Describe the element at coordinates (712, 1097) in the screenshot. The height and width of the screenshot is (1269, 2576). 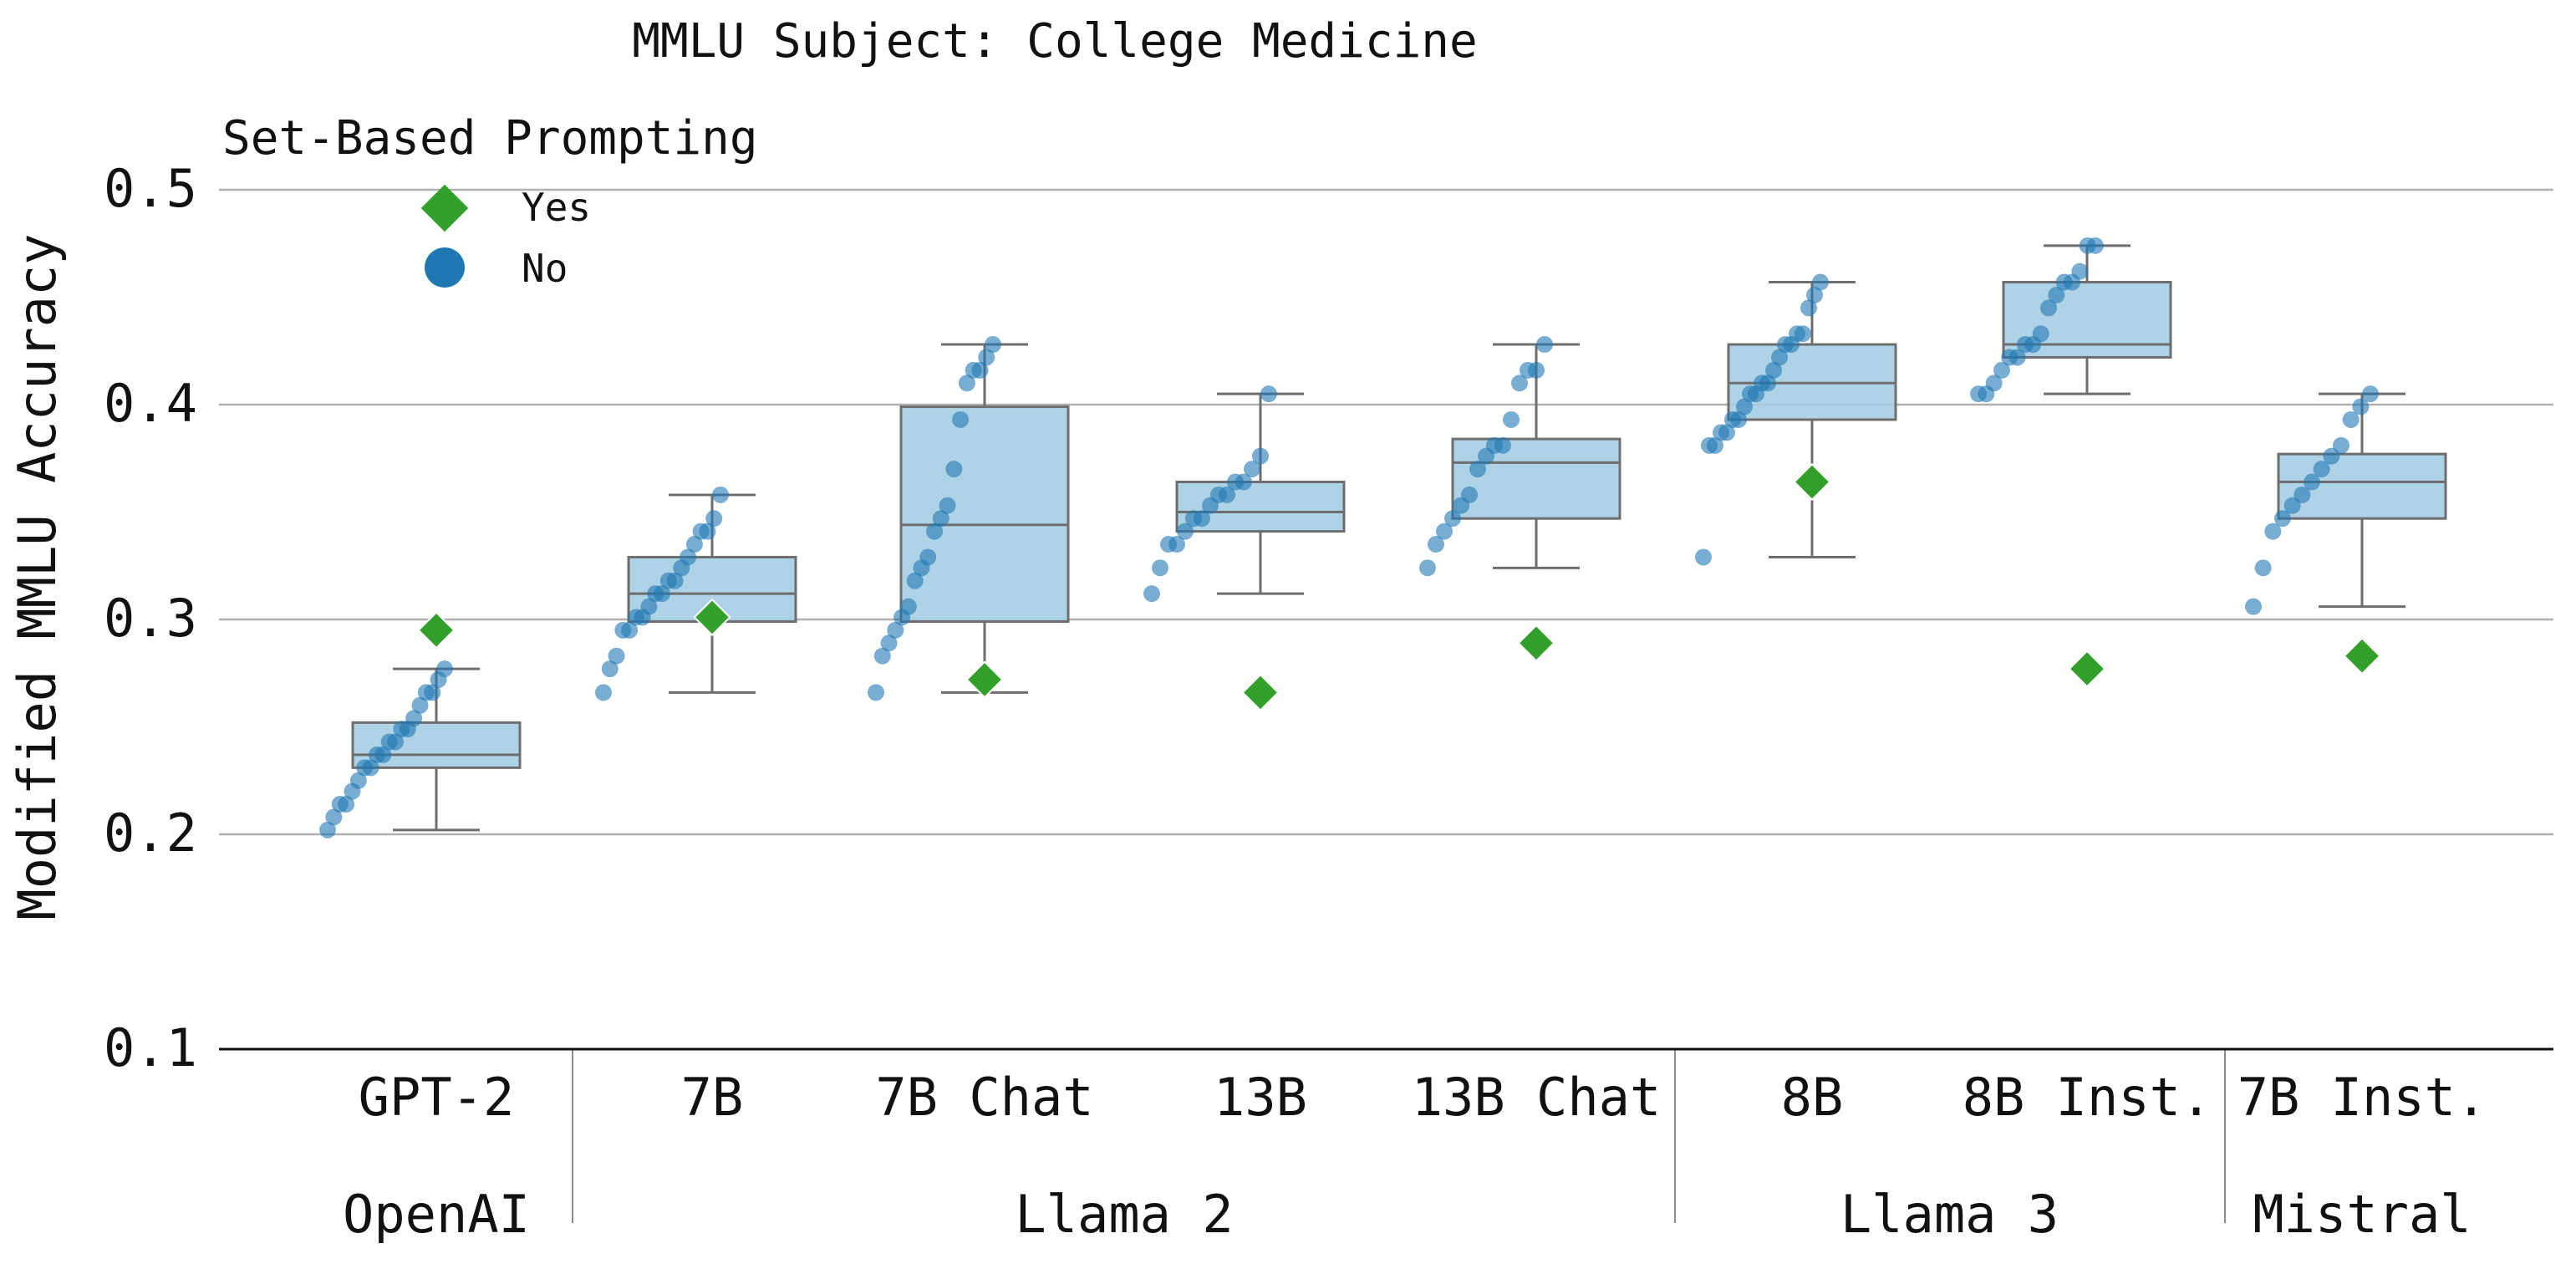
I see `x-tick-label: 7B` at that location.